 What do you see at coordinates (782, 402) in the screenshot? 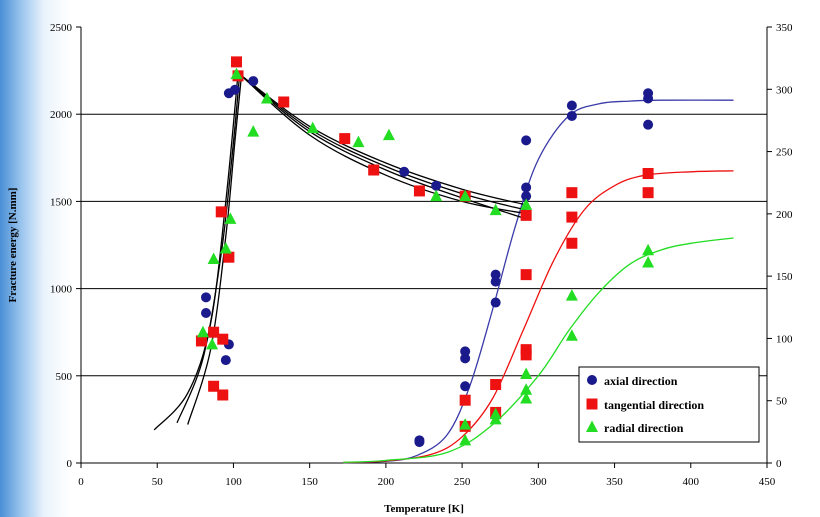
I see `y2-tick-label: 50` at bounding box center [782, 402].